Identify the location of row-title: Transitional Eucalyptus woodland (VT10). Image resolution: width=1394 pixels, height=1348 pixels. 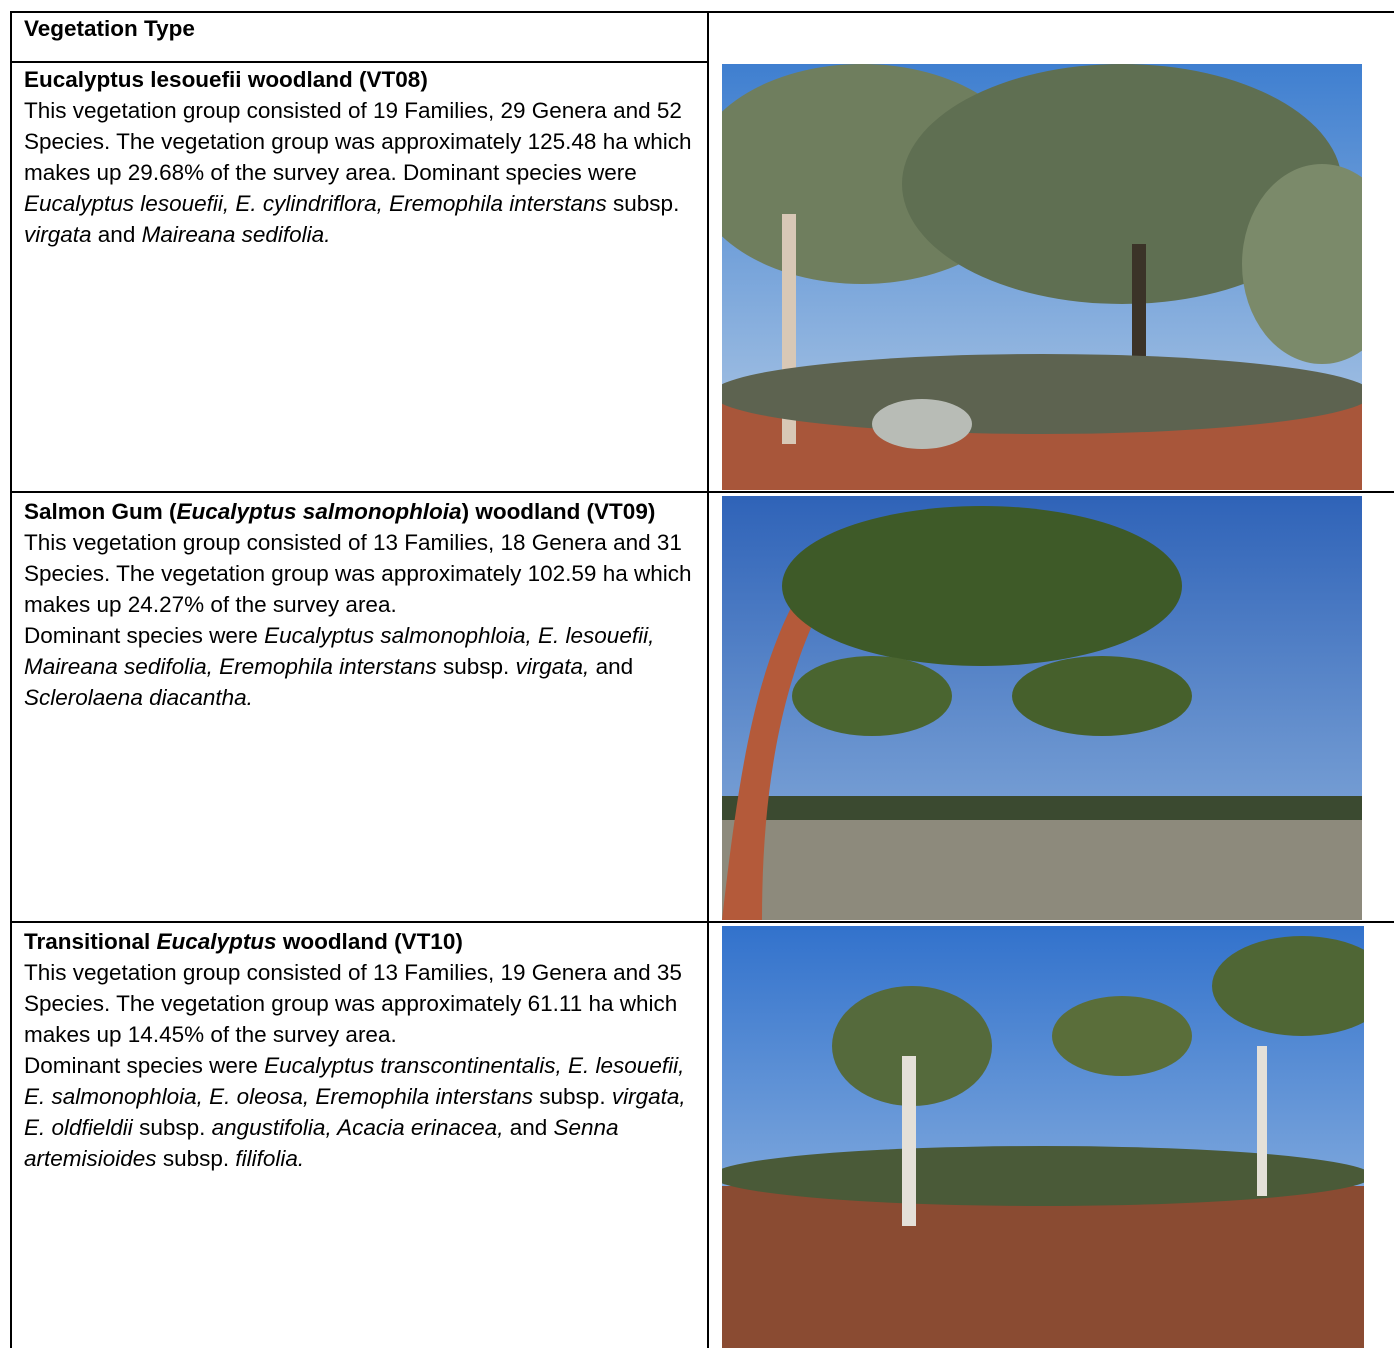
(360, 941).